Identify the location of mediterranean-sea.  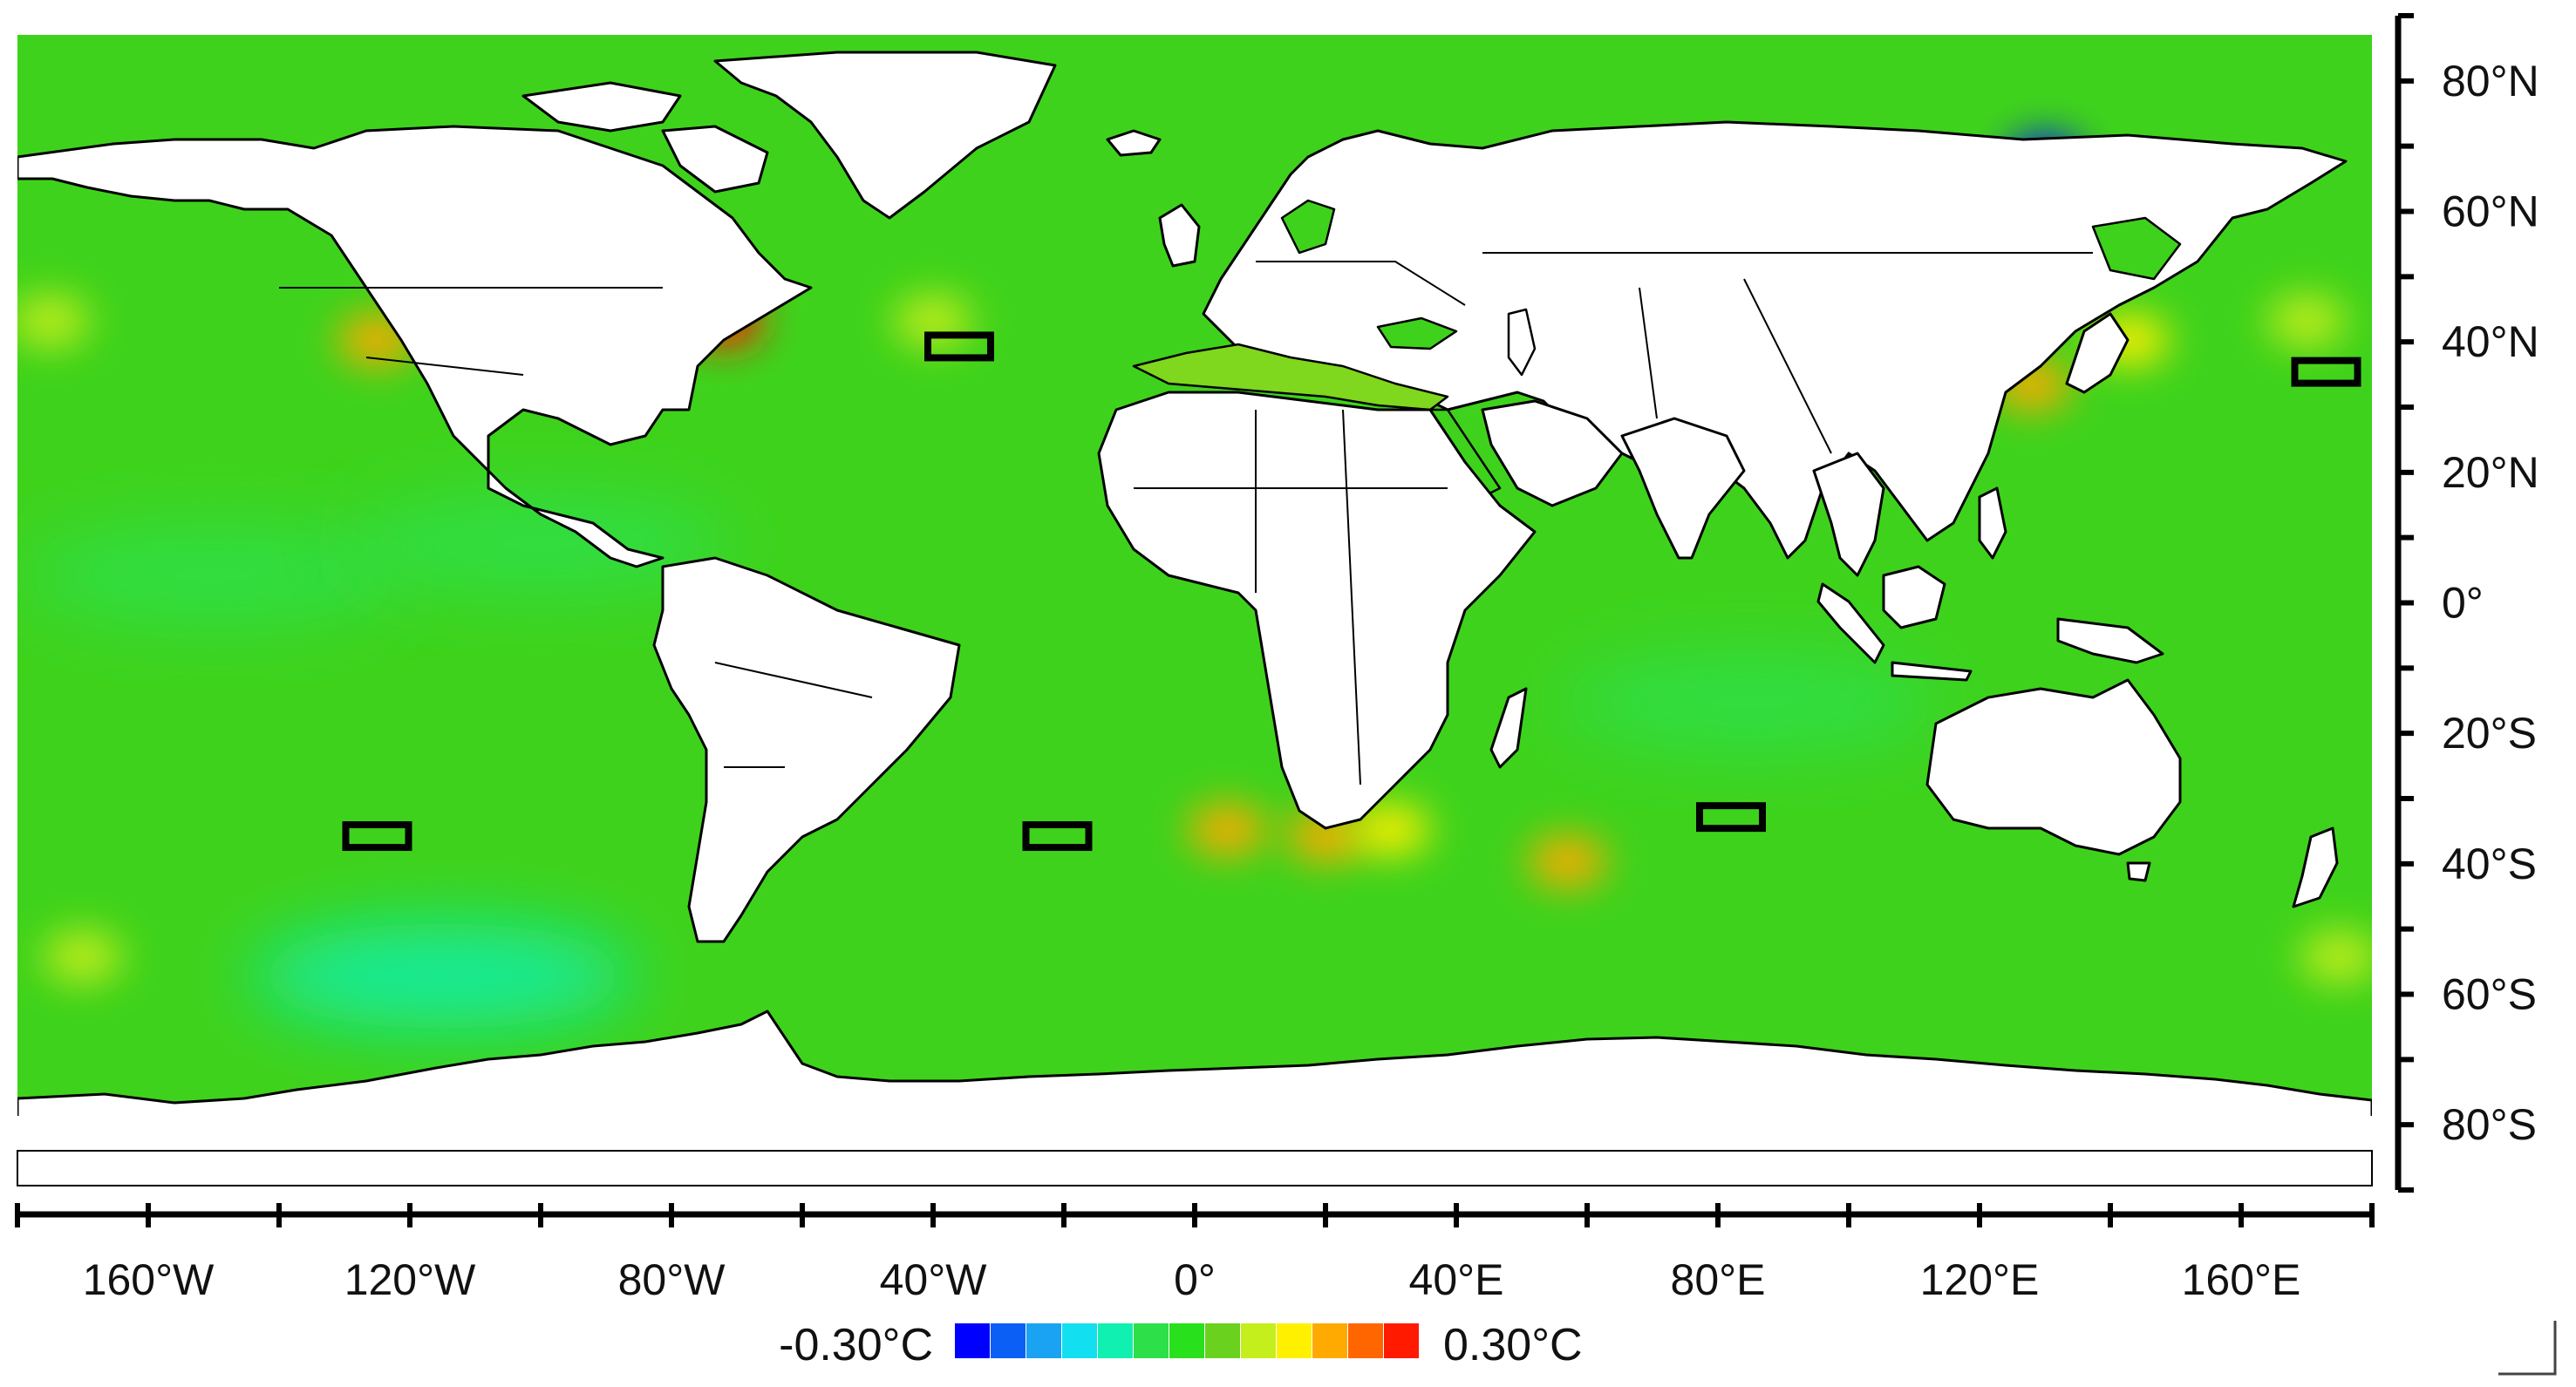
(1290, 377).